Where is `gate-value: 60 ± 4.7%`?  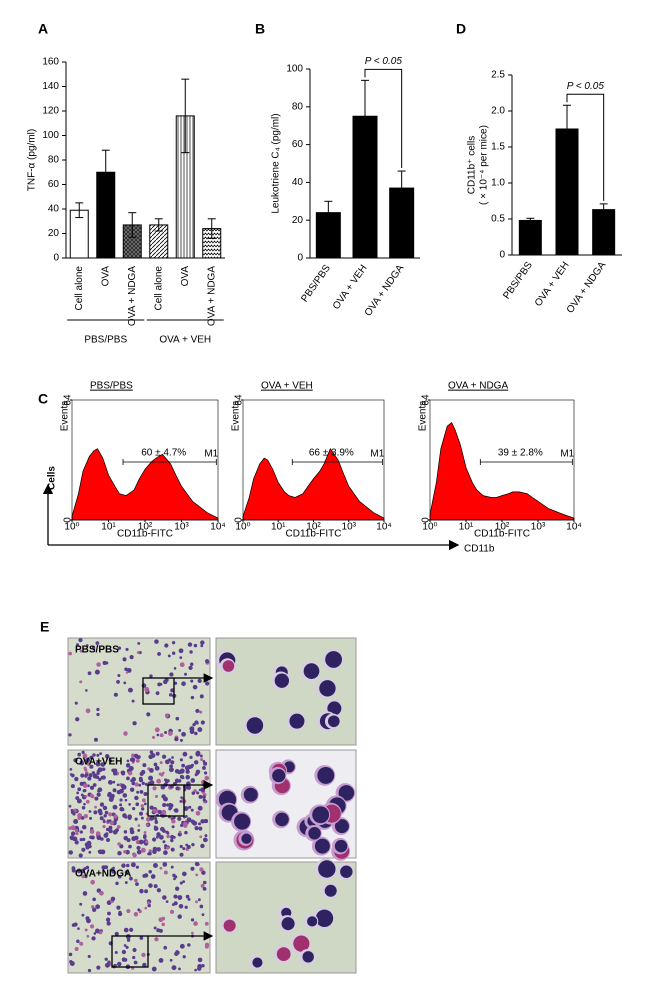 gate-value: 60 ± 4.7% is located at coordinates (163, 453).